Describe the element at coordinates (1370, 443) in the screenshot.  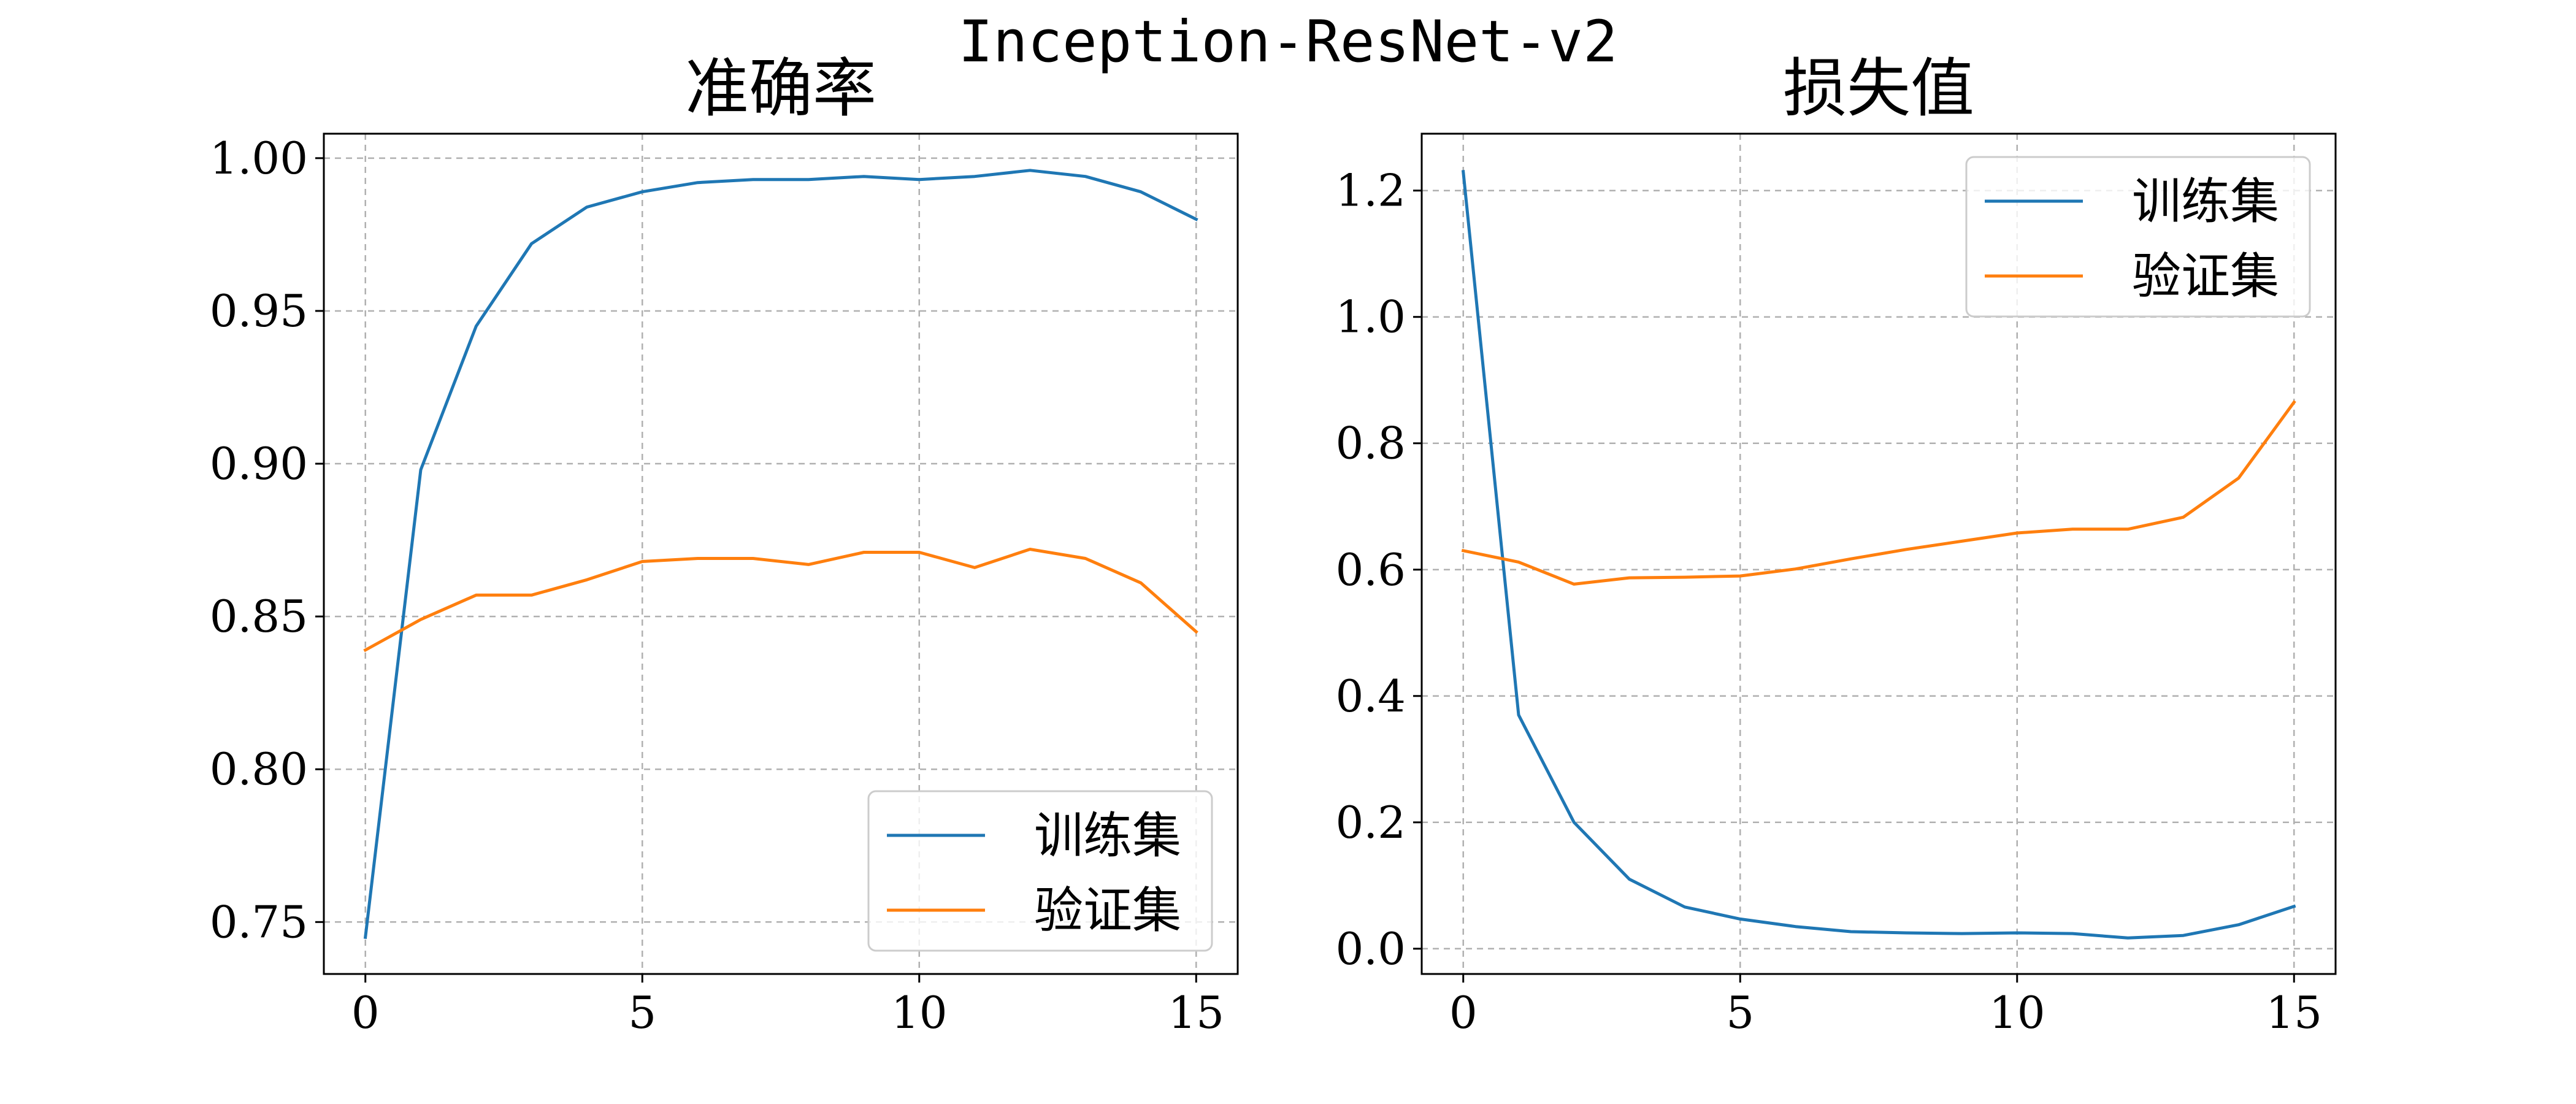
I see `loss-y-tick-label: 0.8` at that location.